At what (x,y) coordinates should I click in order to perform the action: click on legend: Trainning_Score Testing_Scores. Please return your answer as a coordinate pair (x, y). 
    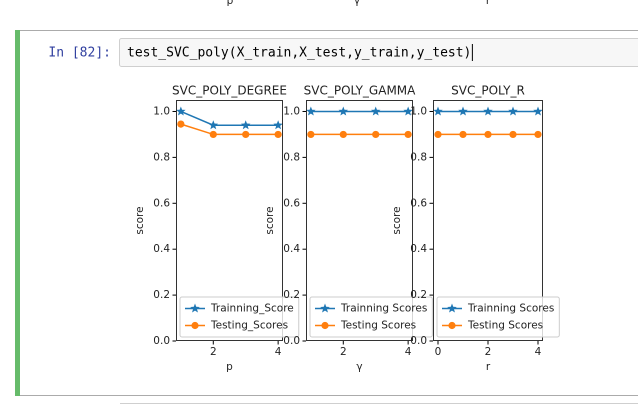
    Looking at the image, I should click on (239, 317).